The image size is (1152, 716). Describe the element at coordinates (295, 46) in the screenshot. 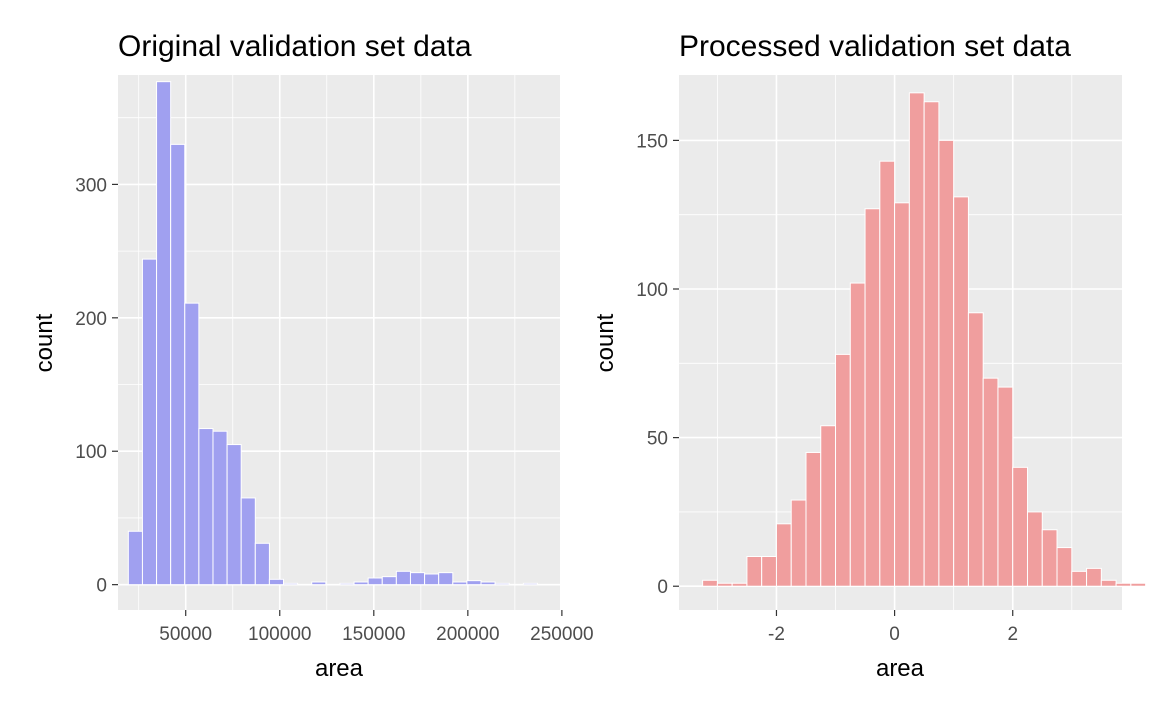

I see `original-chart-title: Original validation set data` at that location.